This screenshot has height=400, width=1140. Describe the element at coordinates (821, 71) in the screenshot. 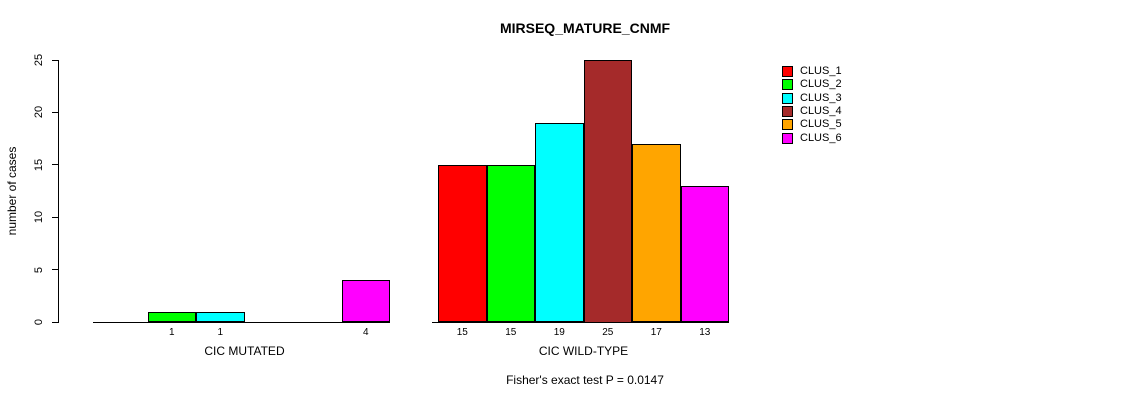

I see `legend-item-label: CLUS_1` at that location.